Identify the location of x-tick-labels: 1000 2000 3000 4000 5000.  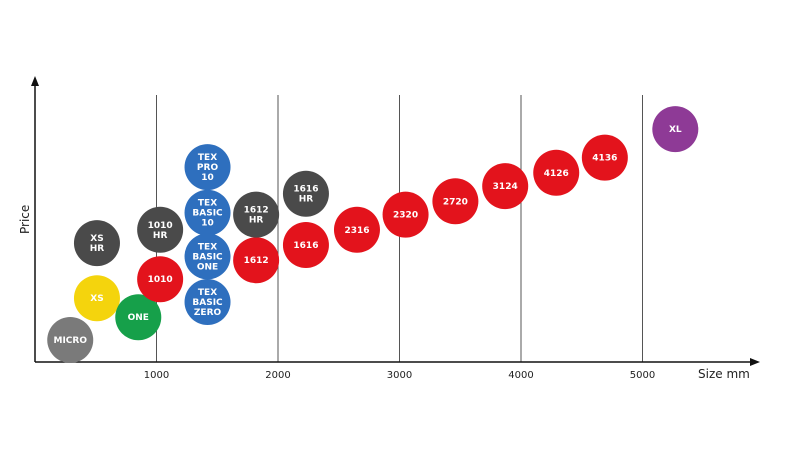
(399, 375).